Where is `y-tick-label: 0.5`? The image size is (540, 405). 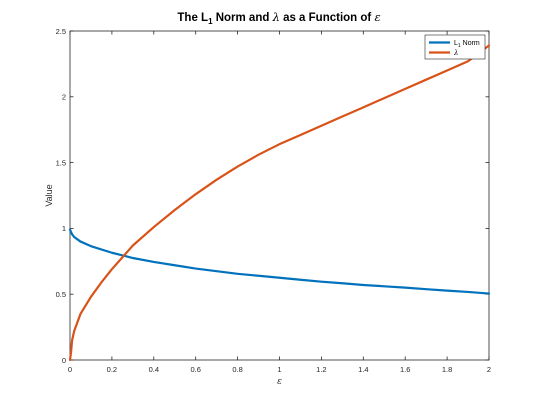 y-tick-label: 0.5 is located at coordinates (61, 294).